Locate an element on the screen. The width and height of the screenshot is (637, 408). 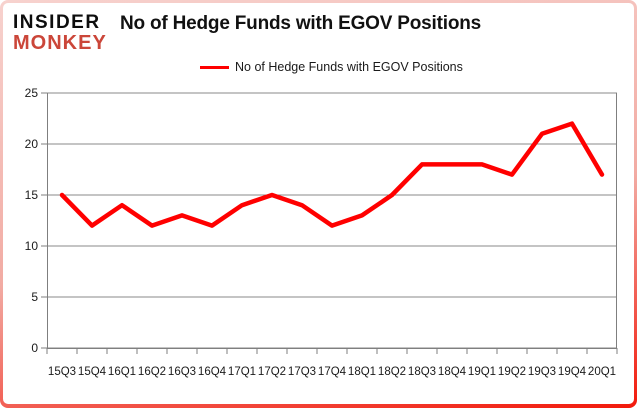
x-tick-label: 18Q2 is located at coordinates (392, 372).